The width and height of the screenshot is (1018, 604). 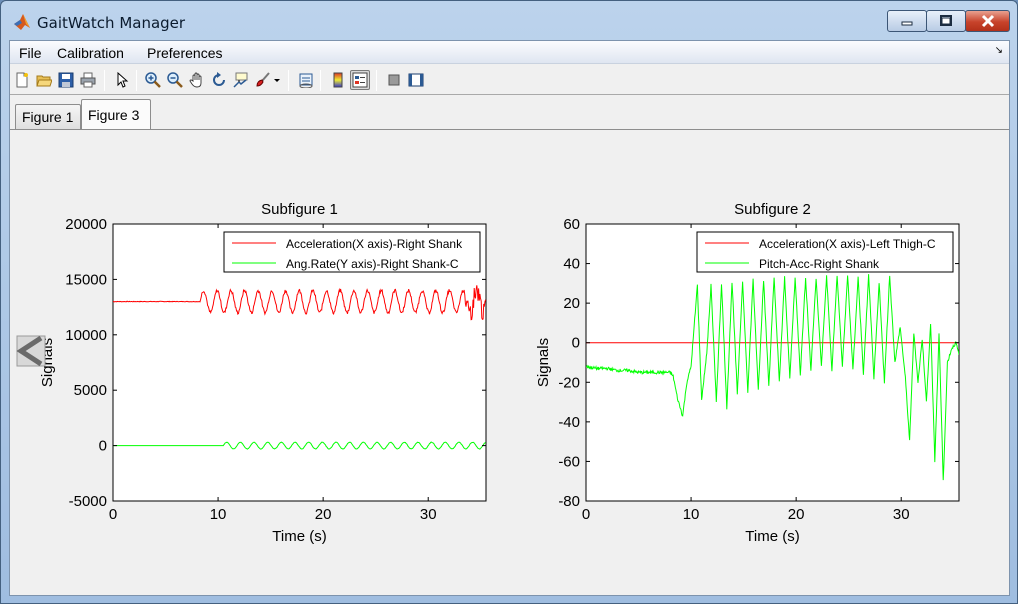 I want to click on new-file-button, so click(x=22, y=80).